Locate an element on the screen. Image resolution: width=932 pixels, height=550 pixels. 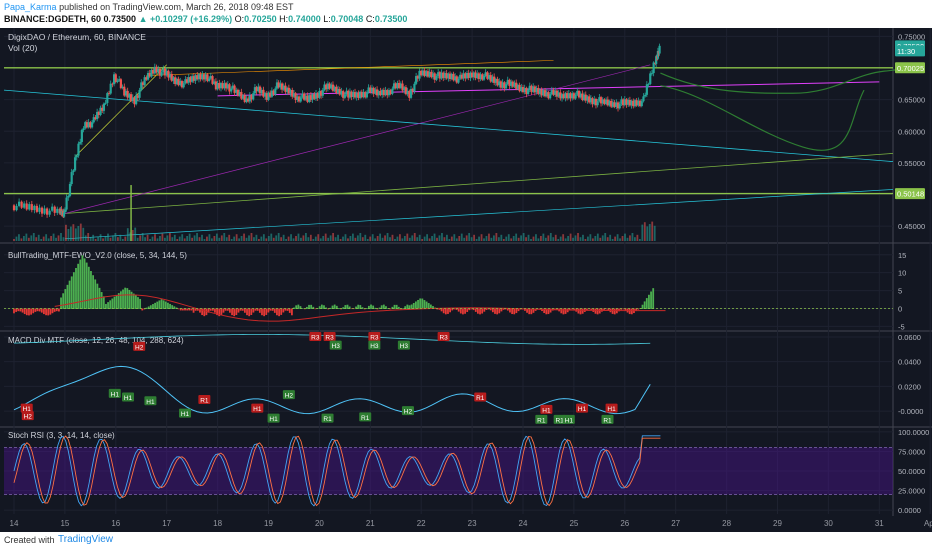
divergence-marker-label: H3 is located at coordinates (404, 346).